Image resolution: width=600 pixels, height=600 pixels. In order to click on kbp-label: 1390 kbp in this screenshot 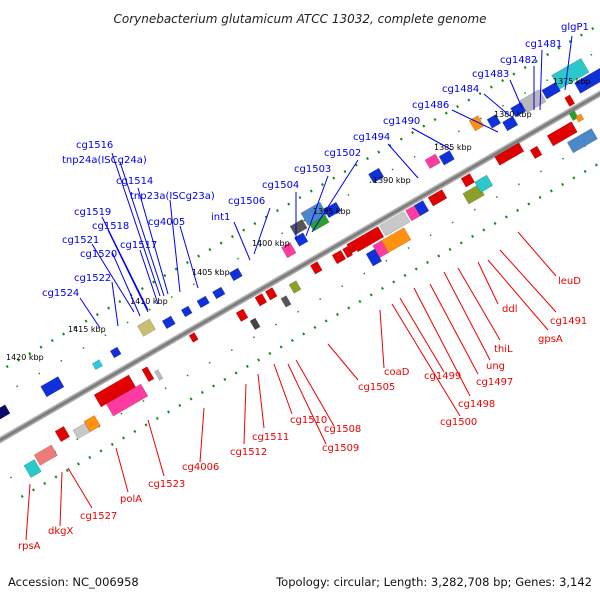, I will do `click(392, 180)`.